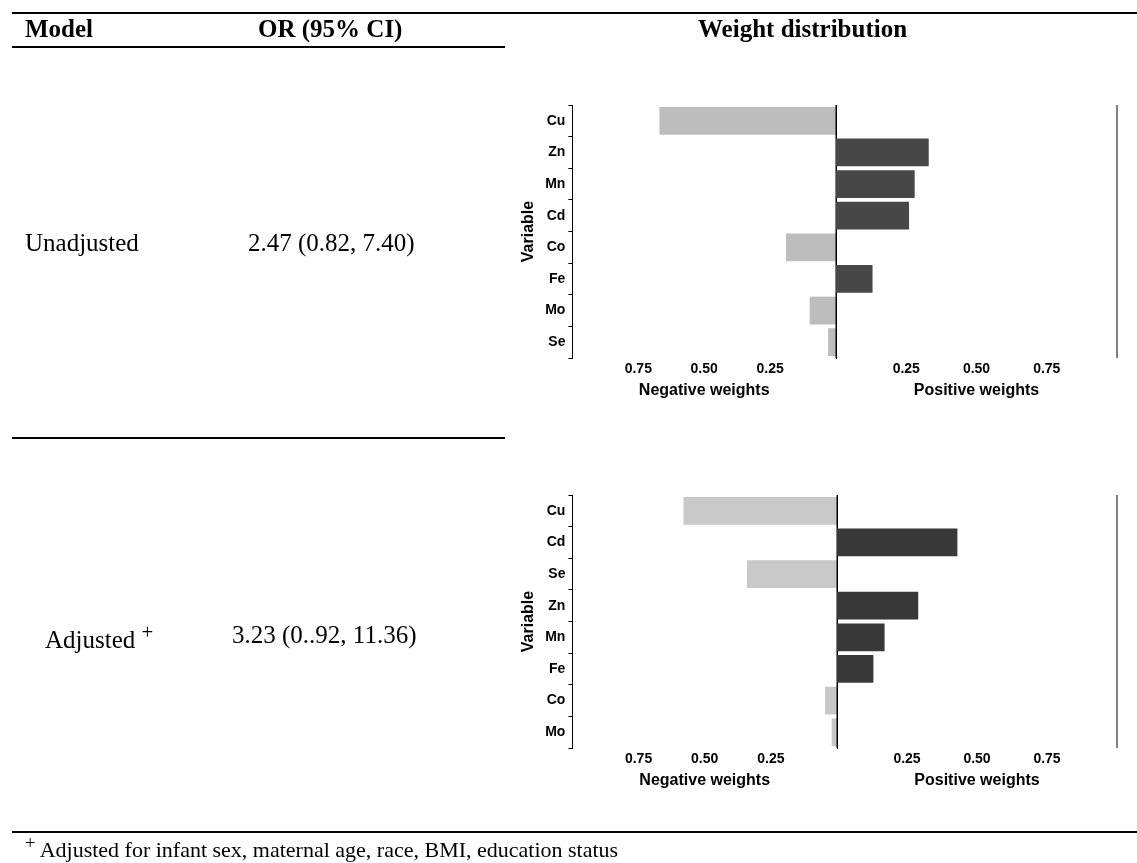 This screenshot has width=1137, height=863. I want to click on text: OR (95% CI), so click(330, 29).